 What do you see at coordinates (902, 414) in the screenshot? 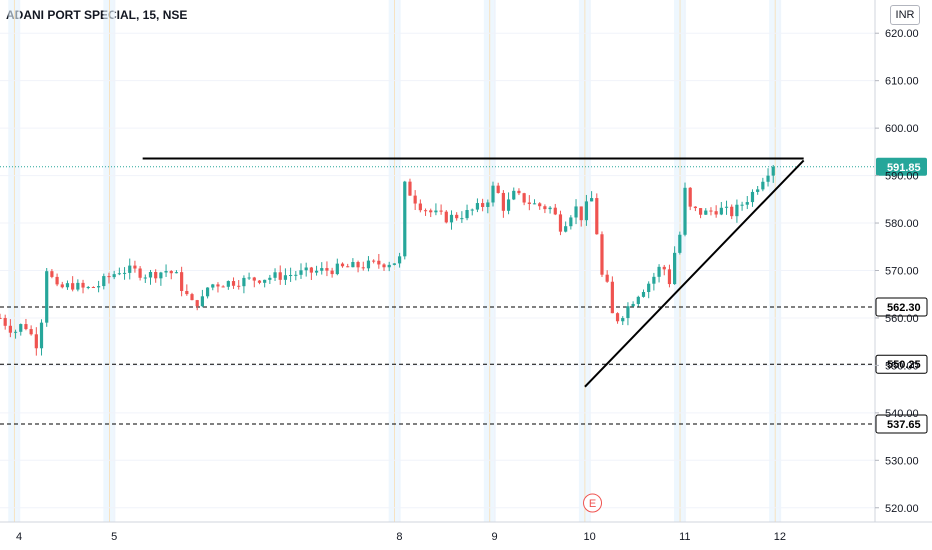
I see `price-tick-label: 540.00` at bounding box center [902, 414].